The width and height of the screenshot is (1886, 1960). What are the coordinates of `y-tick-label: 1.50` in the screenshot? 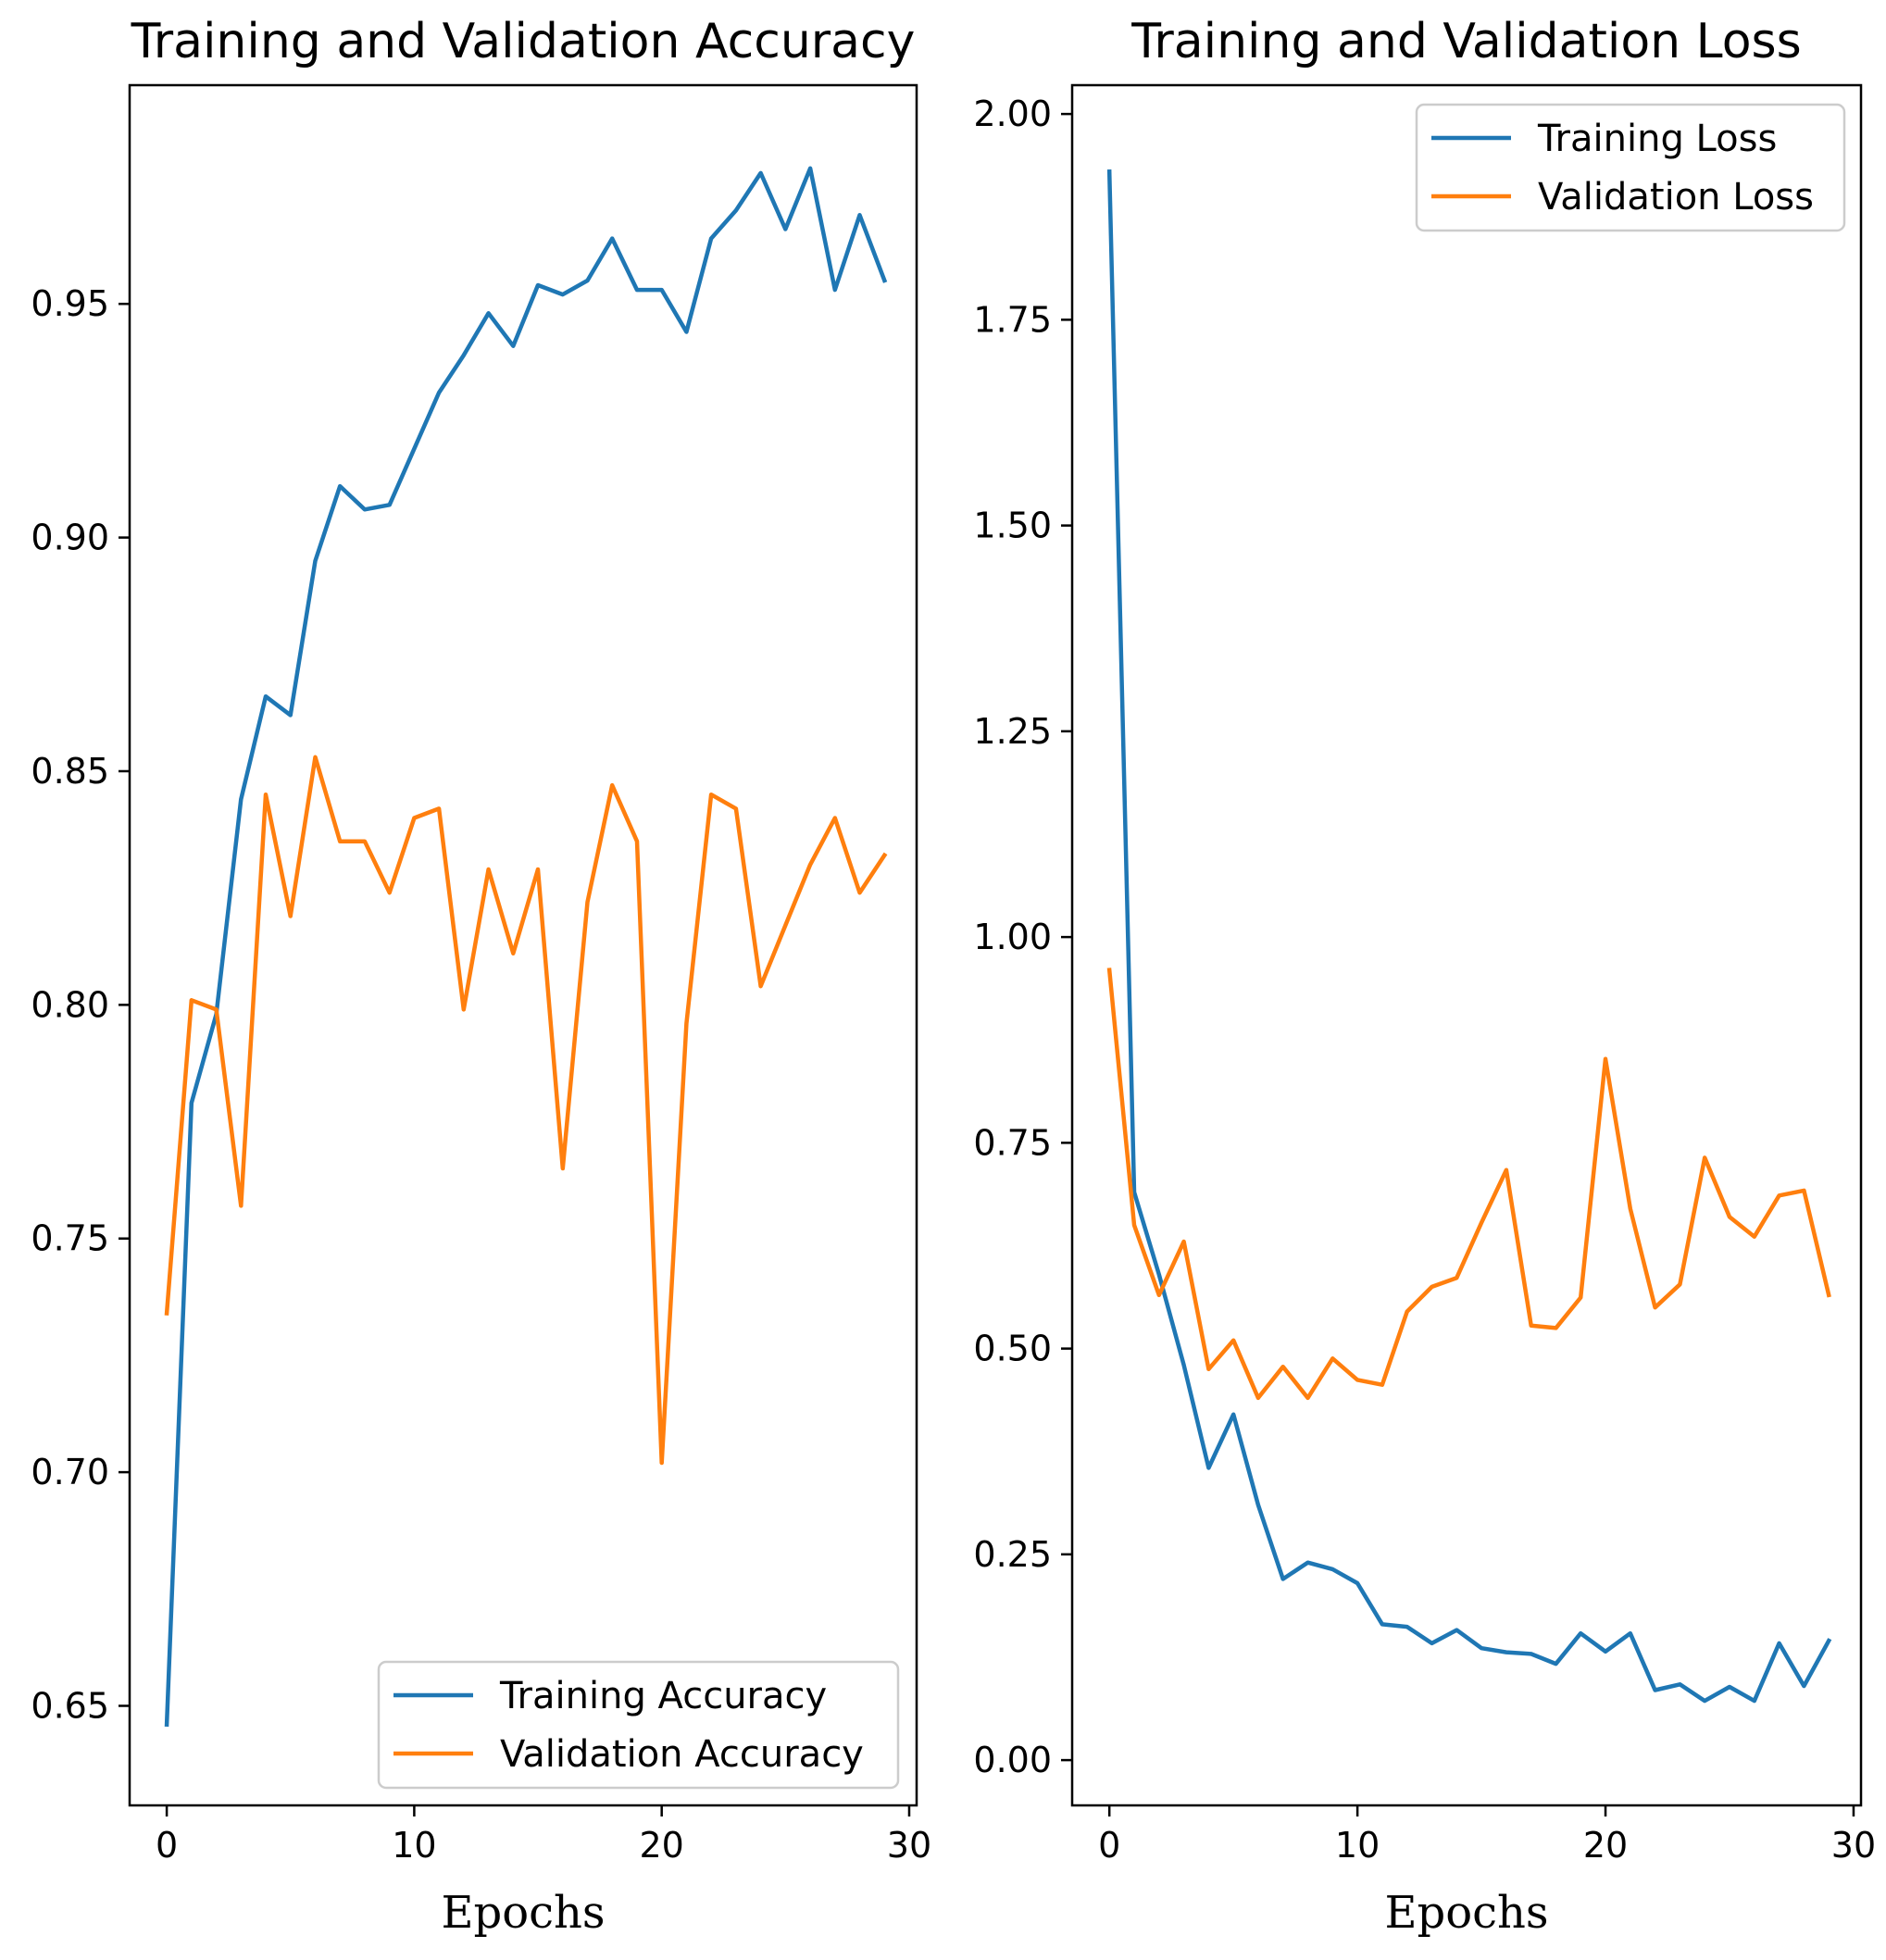 It's located at (1012, 526).